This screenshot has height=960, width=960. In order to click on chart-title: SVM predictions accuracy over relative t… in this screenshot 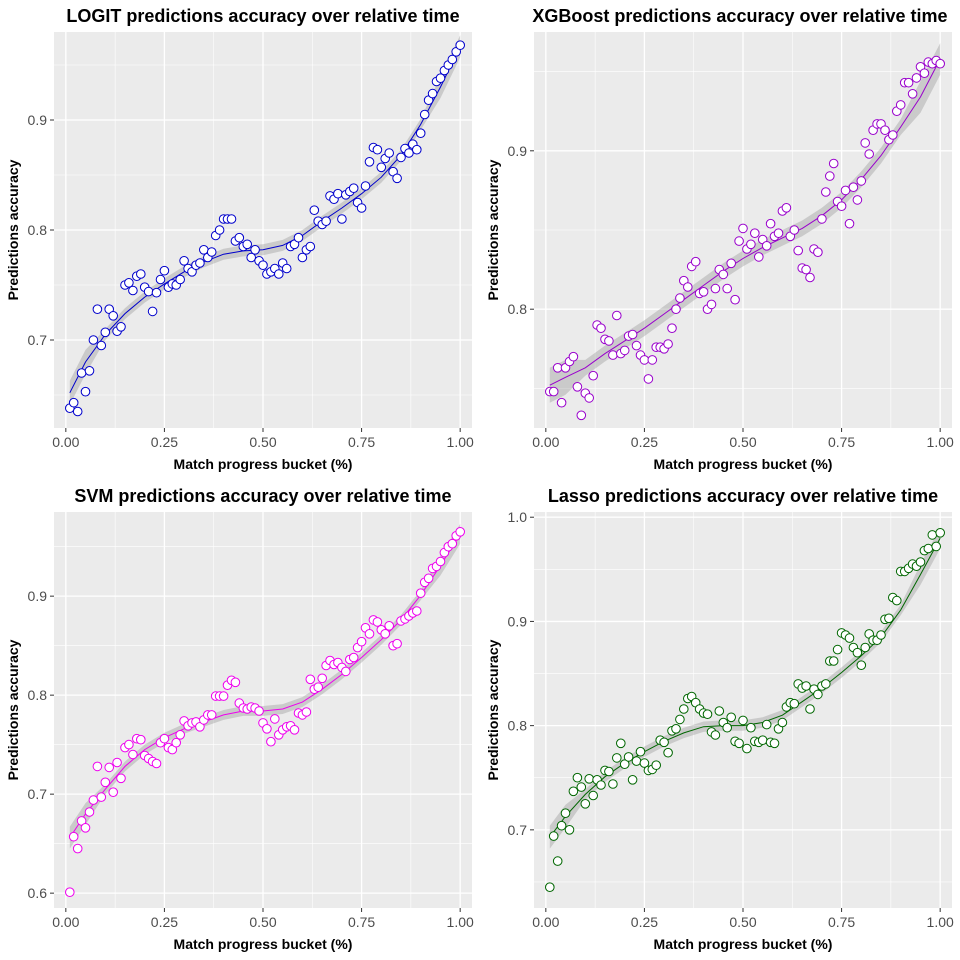, I will do `click(262, 496)`.